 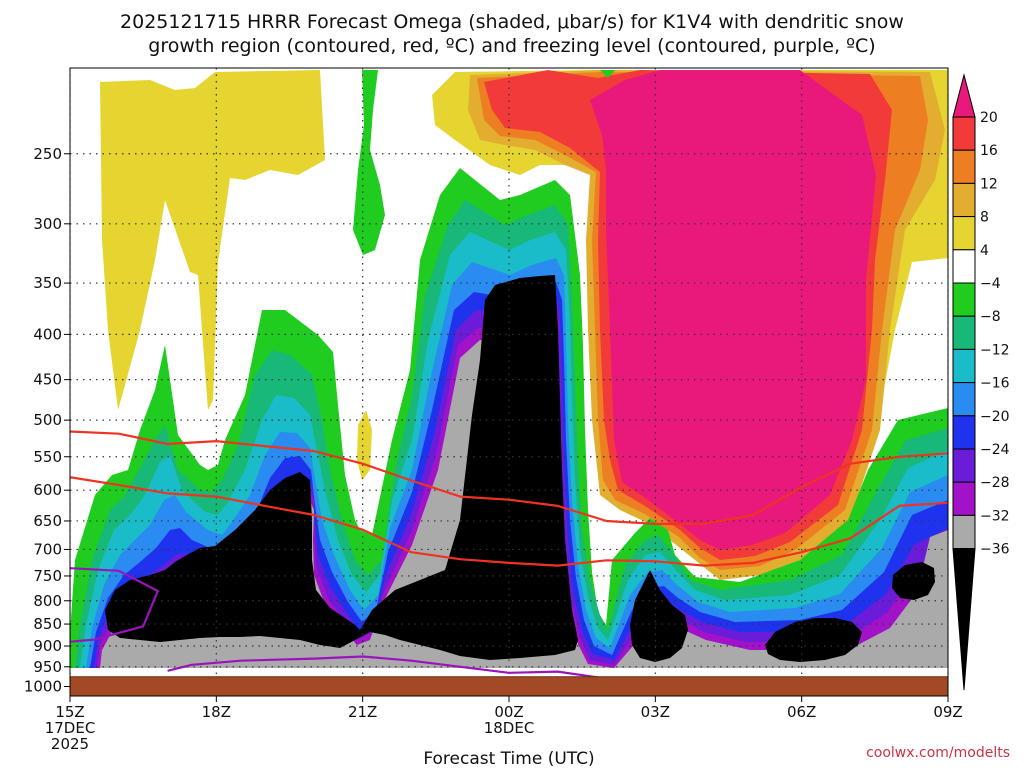 What do you see at coordinates (990, 284) in the screenshot?
I see `colorbar-tick-label: −4` at bounding box center [990, 284].